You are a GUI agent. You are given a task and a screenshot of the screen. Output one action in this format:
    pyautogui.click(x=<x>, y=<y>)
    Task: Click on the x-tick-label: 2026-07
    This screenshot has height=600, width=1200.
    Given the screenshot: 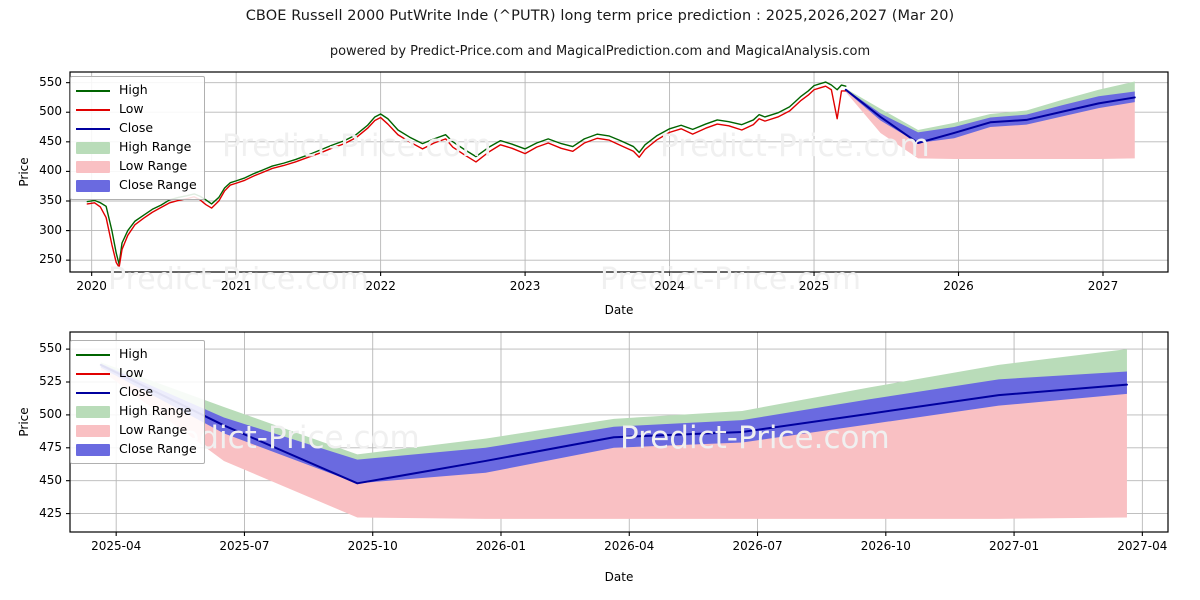 What is the action you would take?
    pyautogui.click(x=757, y=546)
    